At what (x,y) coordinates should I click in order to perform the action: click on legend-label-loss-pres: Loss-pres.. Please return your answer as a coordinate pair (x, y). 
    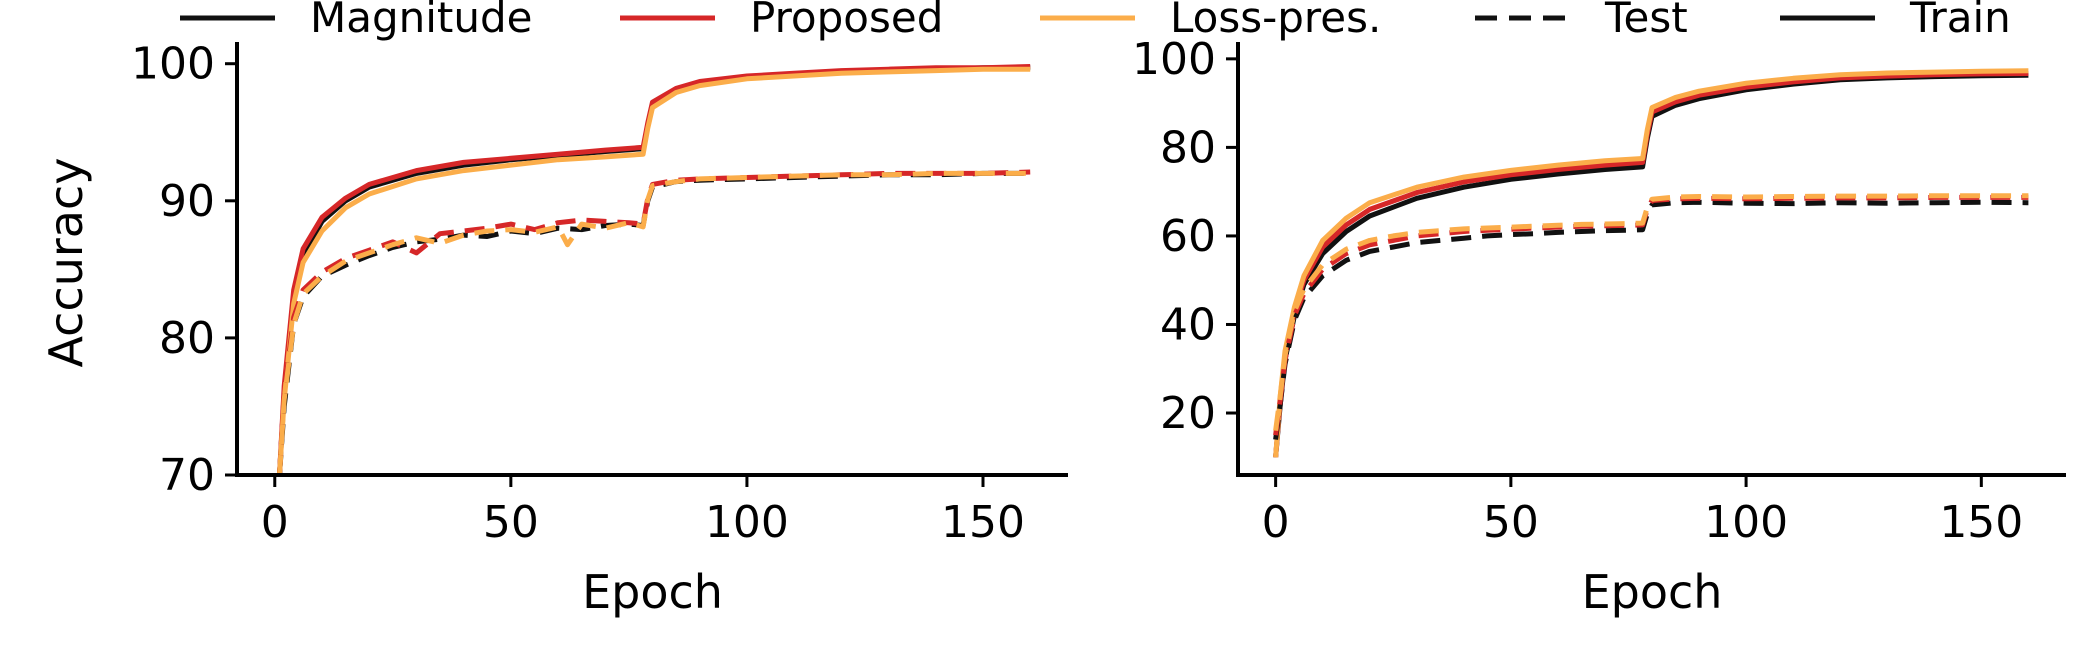
    Looking at the image, I should click on (1275, 21).